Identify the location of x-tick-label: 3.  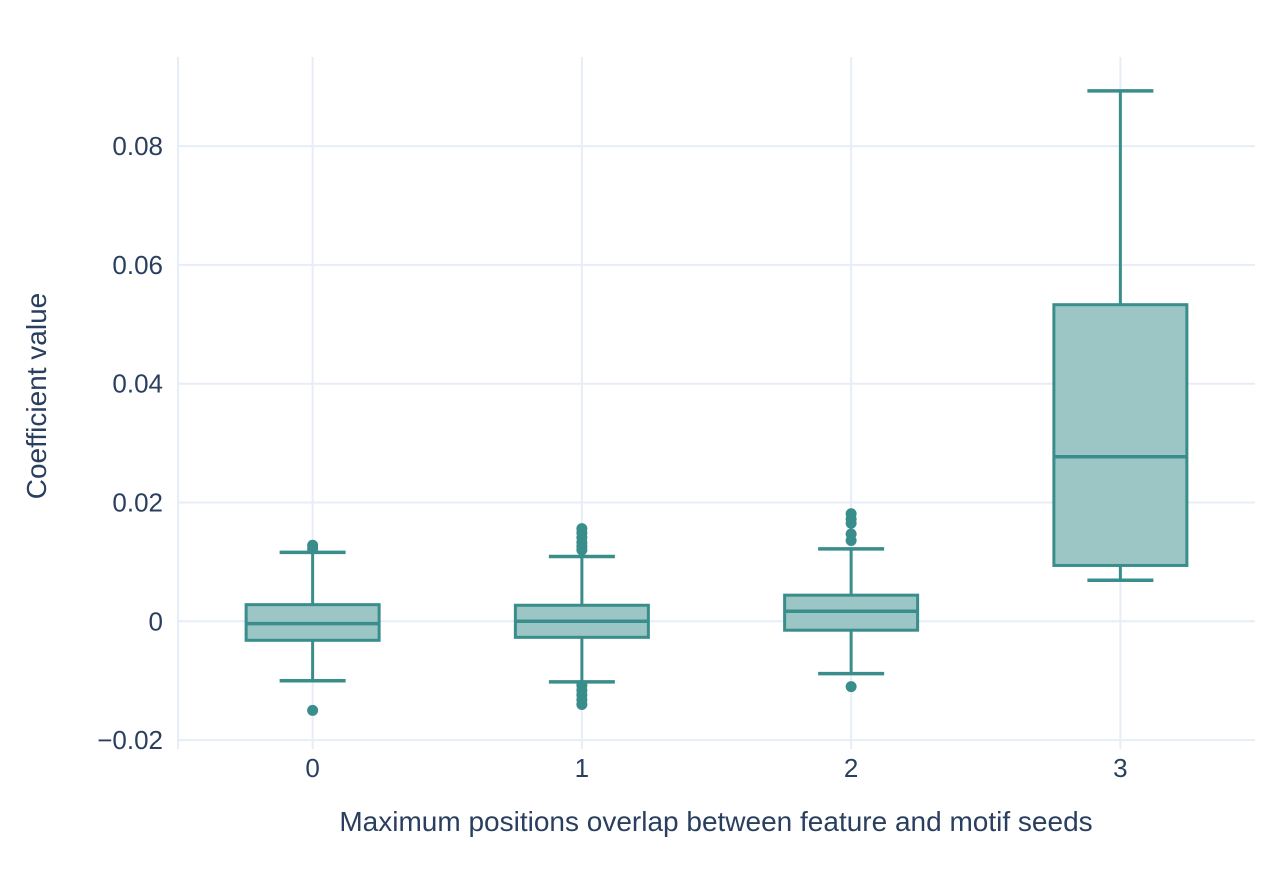
(1120, 768).